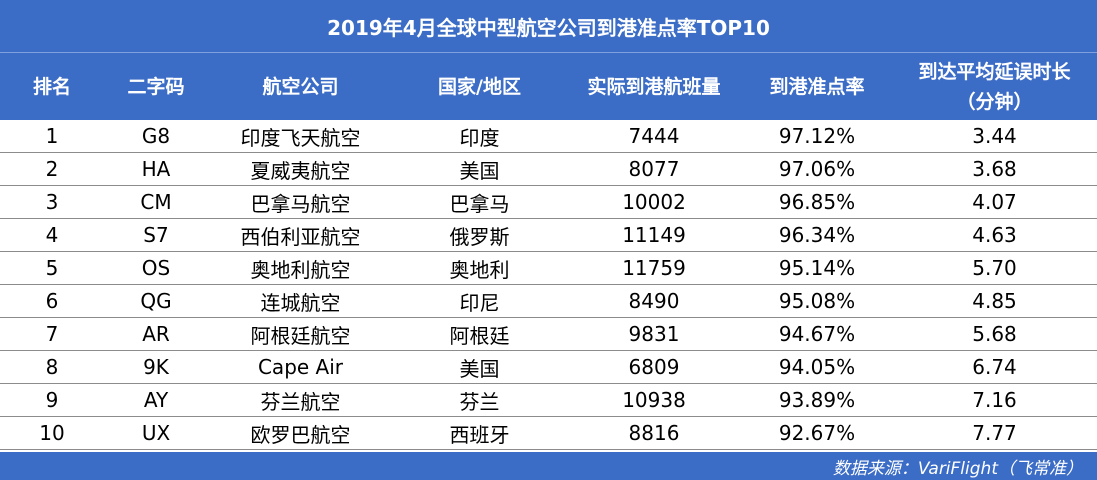 The height and width of the screenshot is (480, 1097). Describe the element at coordinates (156, 235) in the screenshot. I see `cell-code: S7` at that location.